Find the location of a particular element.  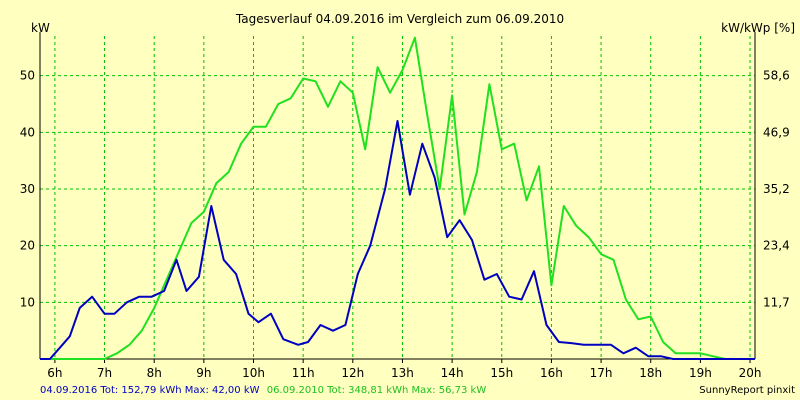

x-tick-label: 16h is located at coordinates (551, 373).